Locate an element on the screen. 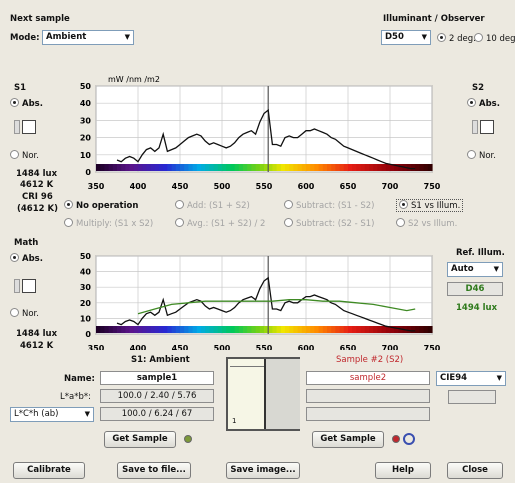 This screenshot has width=515, height=483. s2-name-field: sample2 is located at coordinates (368, 378).